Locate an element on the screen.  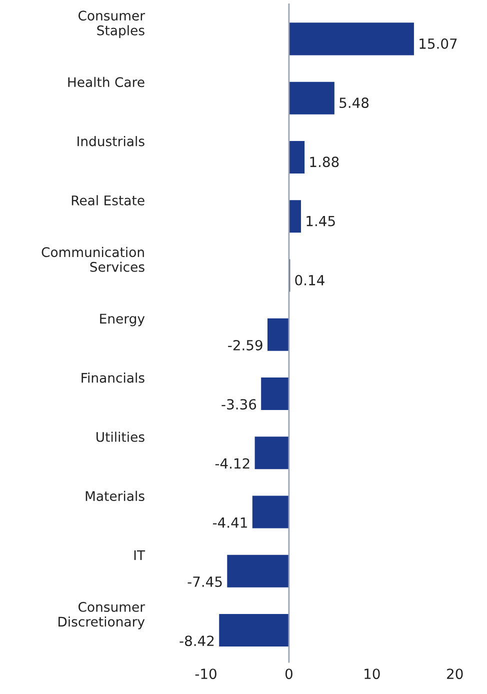
x-tick-label: -10 is located at coordinates (205, 674).